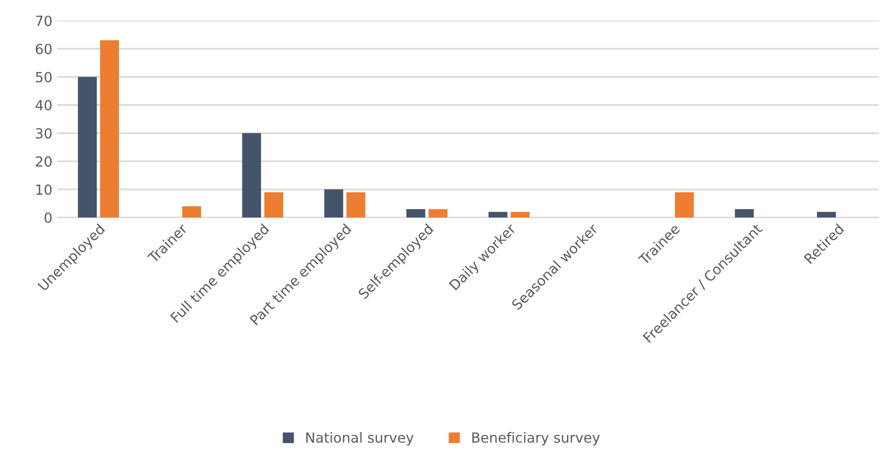 This screenshot has width=883, height=458. I want to click on y-tick-label: 70, so click(44, 21).